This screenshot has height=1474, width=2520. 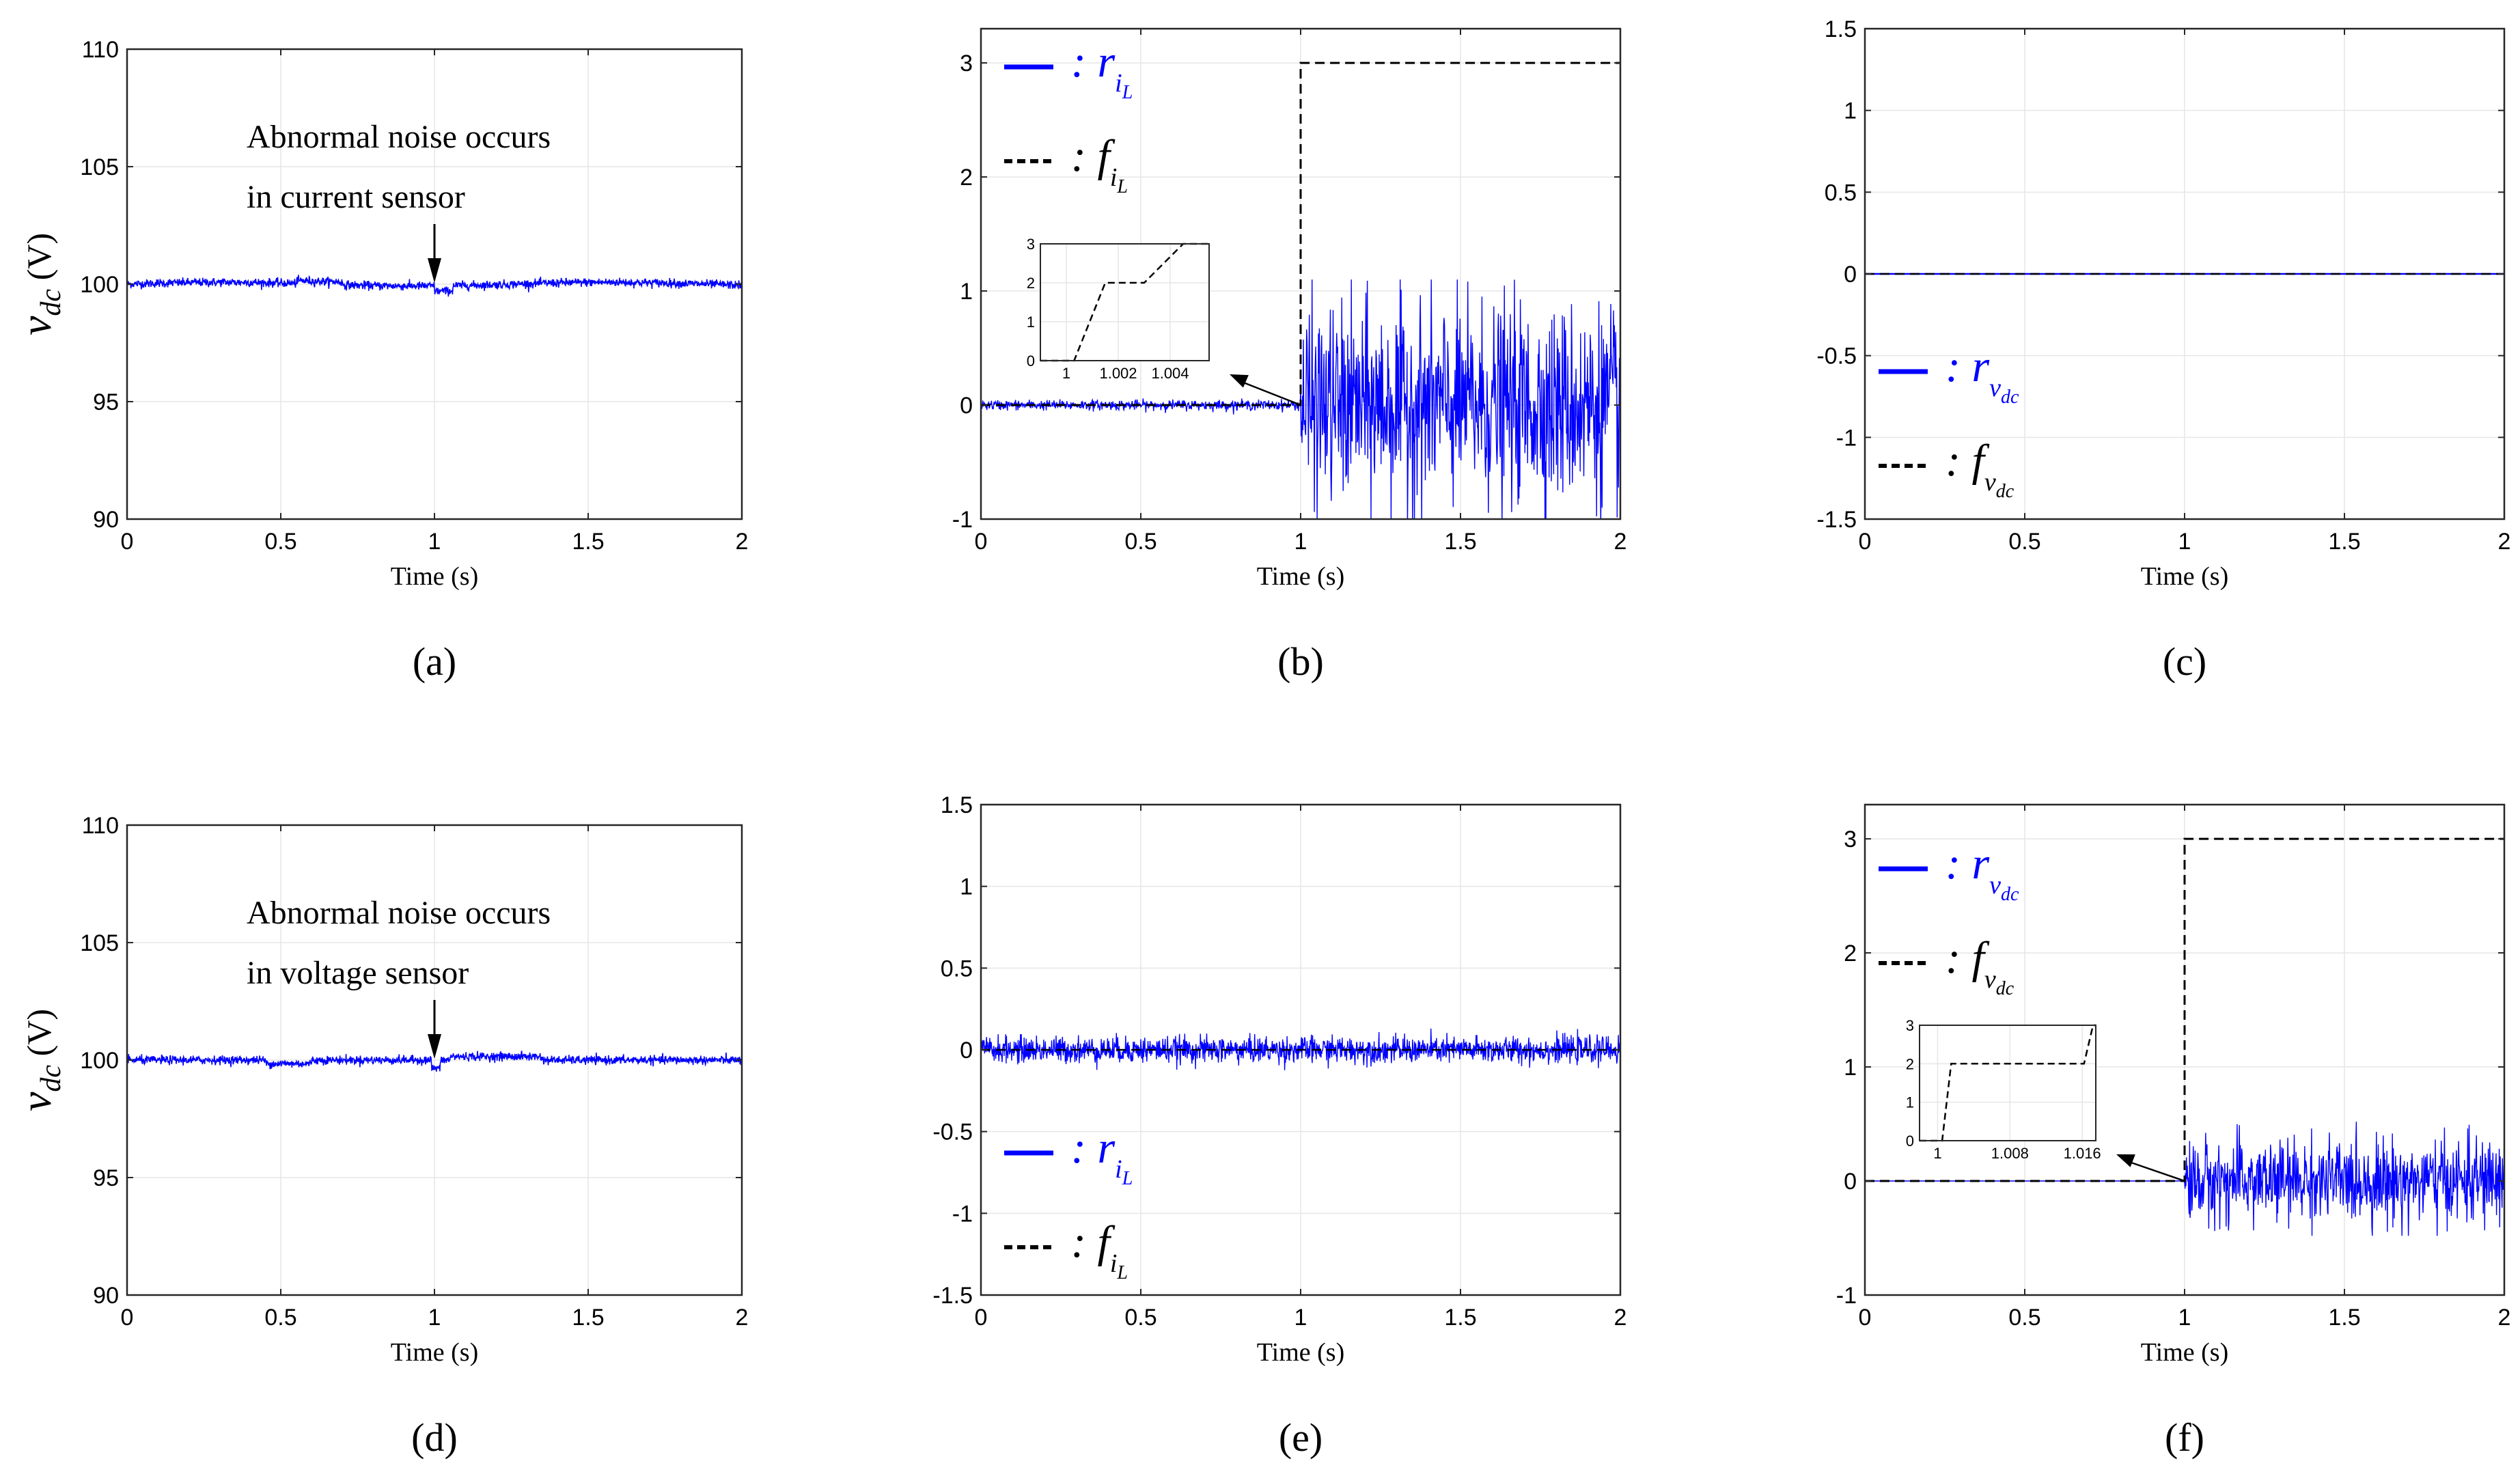 What do you see at coordinates (100, 50) in the screenshot?
I see `y-tick-label: 110` at bounding box center [100, 50].